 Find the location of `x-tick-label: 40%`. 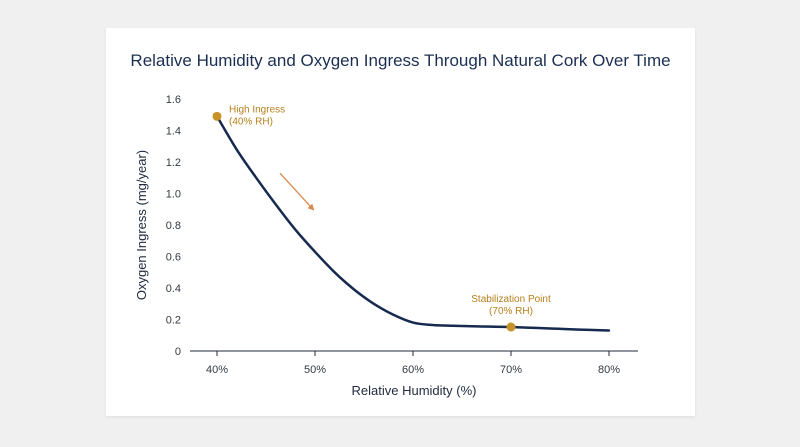

x-tick-label: 40% is located at coordinates (217, 370).